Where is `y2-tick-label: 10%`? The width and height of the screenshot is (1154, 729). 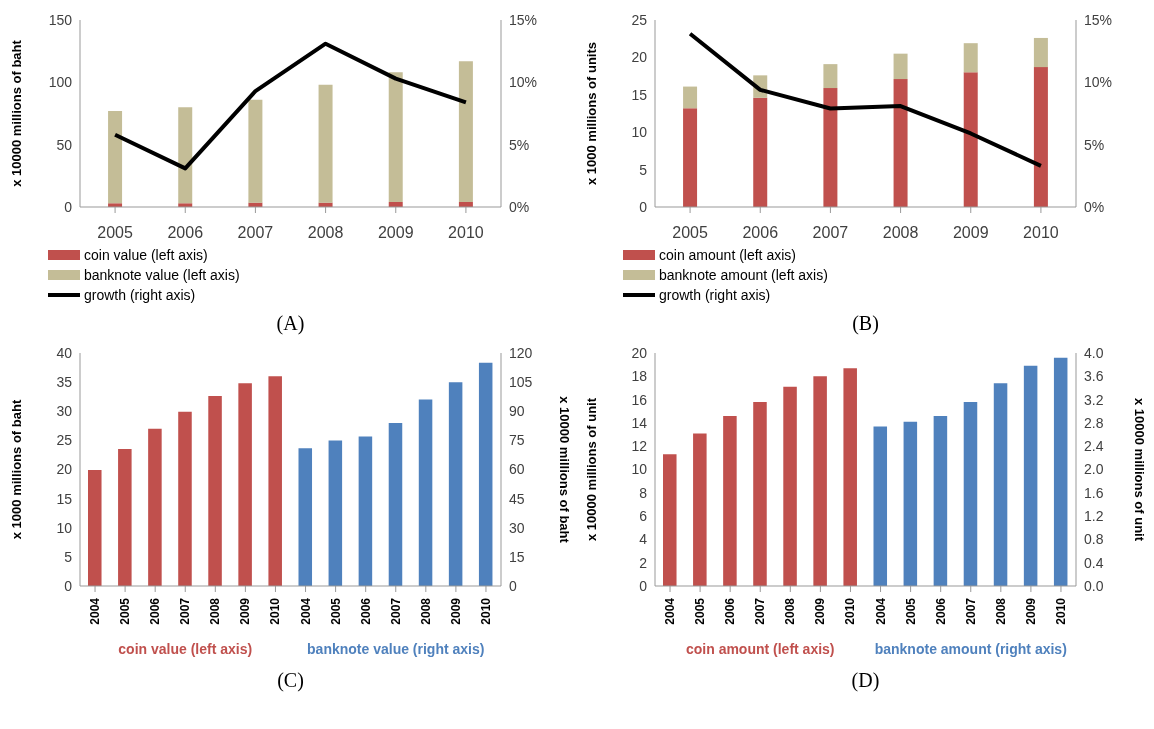
y2-tick-label: 10% is located at coordinates (1098, 82).